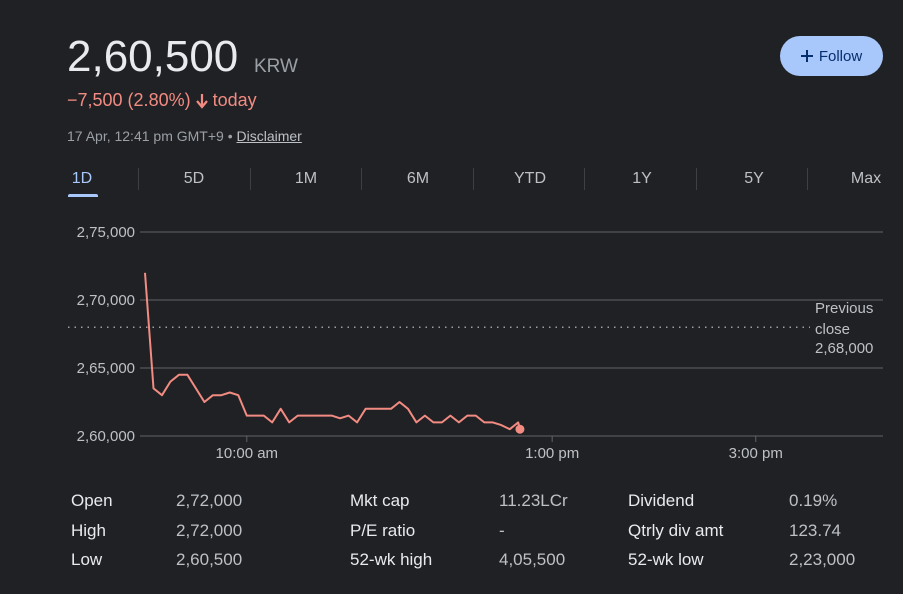  What do you see at coordinates (269, 136) in the screenshot?
I see `disclaimer: Disclaimer` at bounding box center [269, 136].